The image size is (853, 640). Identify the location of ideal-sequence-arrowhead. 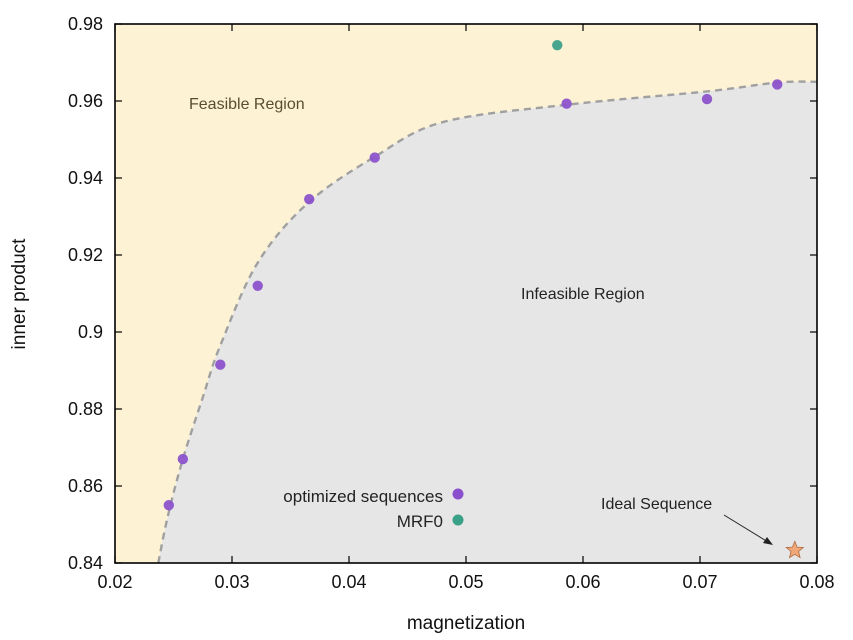
(768, 541).